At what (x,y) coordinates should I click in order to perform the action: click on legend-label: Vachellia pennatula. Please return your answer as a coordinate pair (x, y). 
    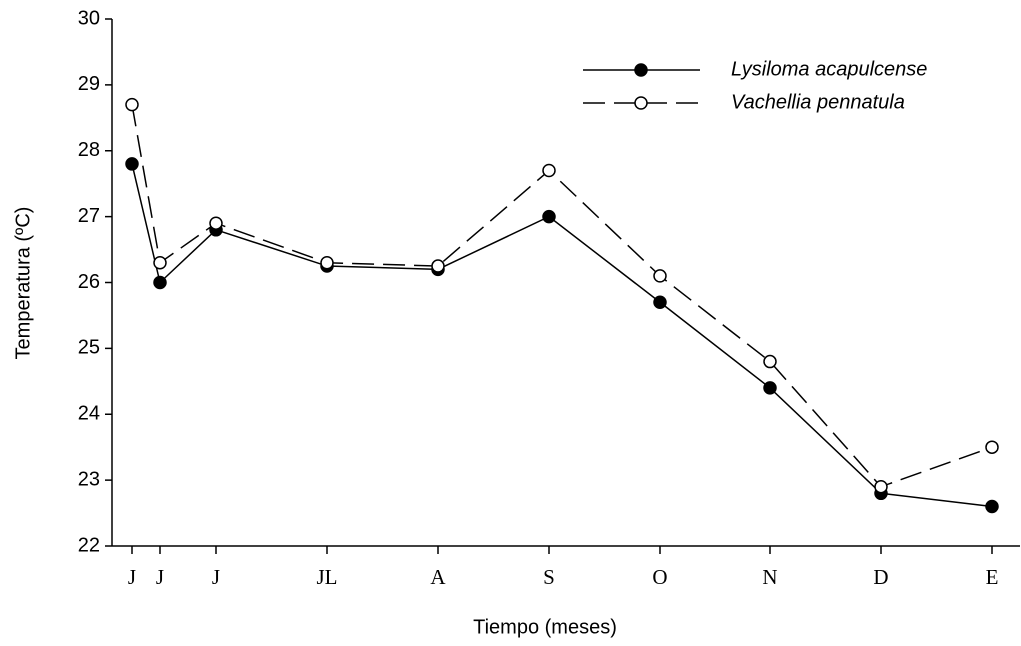
    Looking at the image, I should click on (818, 102).